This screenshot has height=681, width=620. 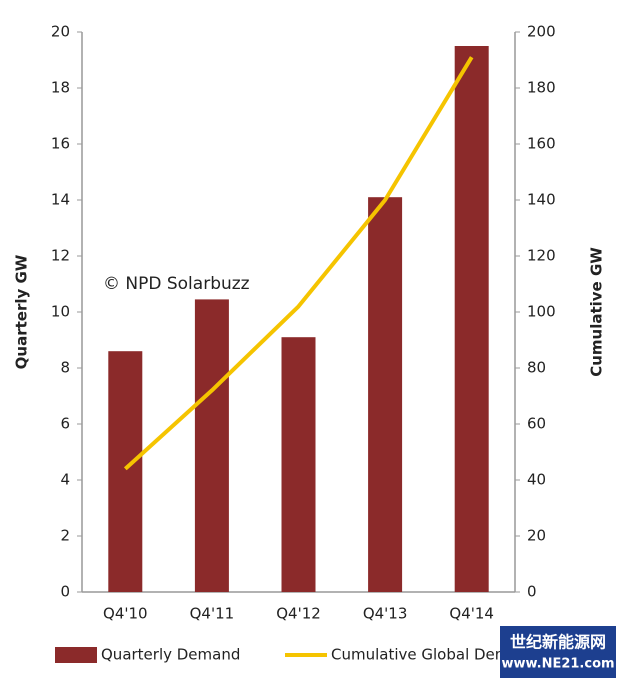 What do you see at coordinates (541, 32) in the screenshot?
I see `y2-tick-label: 200` at bounding box center [541, 32].